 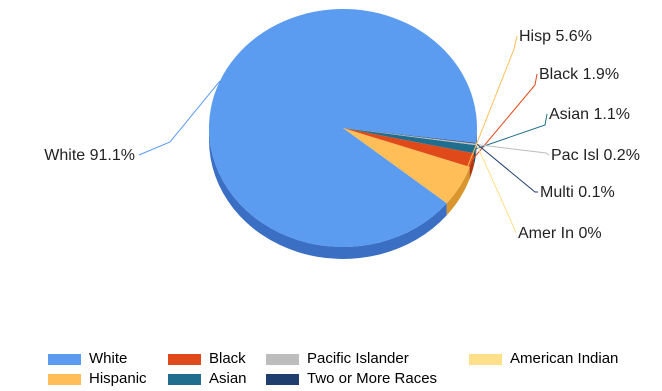 What do you see at coordinates (496, 188) in the screenshot?
I see `leader-line-american-indian` at bounding box center [496, 188].